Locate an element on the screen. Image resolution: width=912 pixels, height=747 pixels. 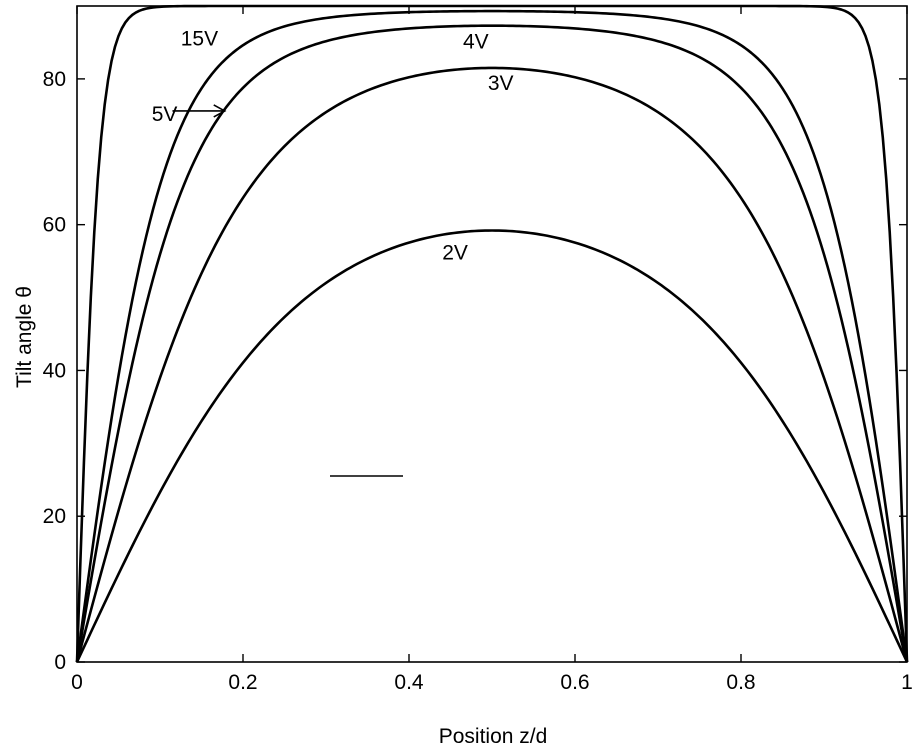
series-label-4v: 4V is located at coordinates (476, 41).